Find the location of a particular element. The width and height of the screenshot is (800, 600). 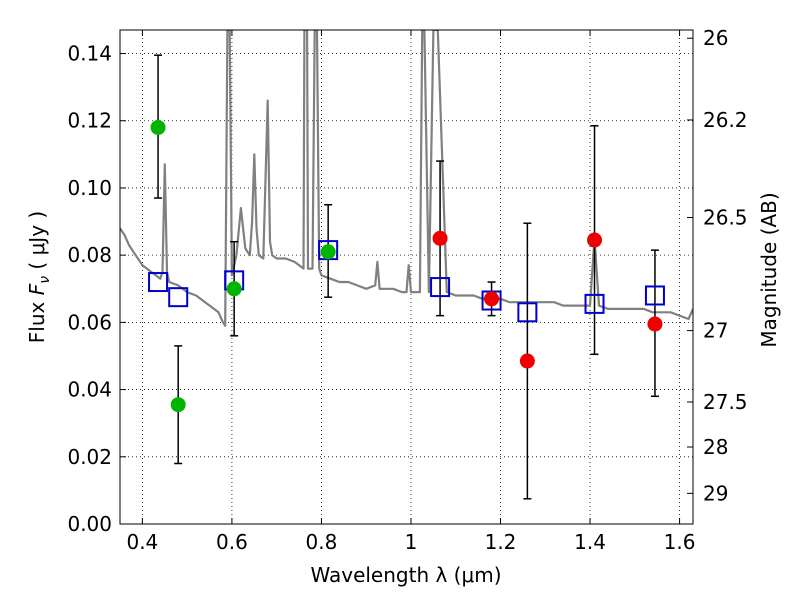

y-tick-label: 0.00 is located at coordinates (89, 524).